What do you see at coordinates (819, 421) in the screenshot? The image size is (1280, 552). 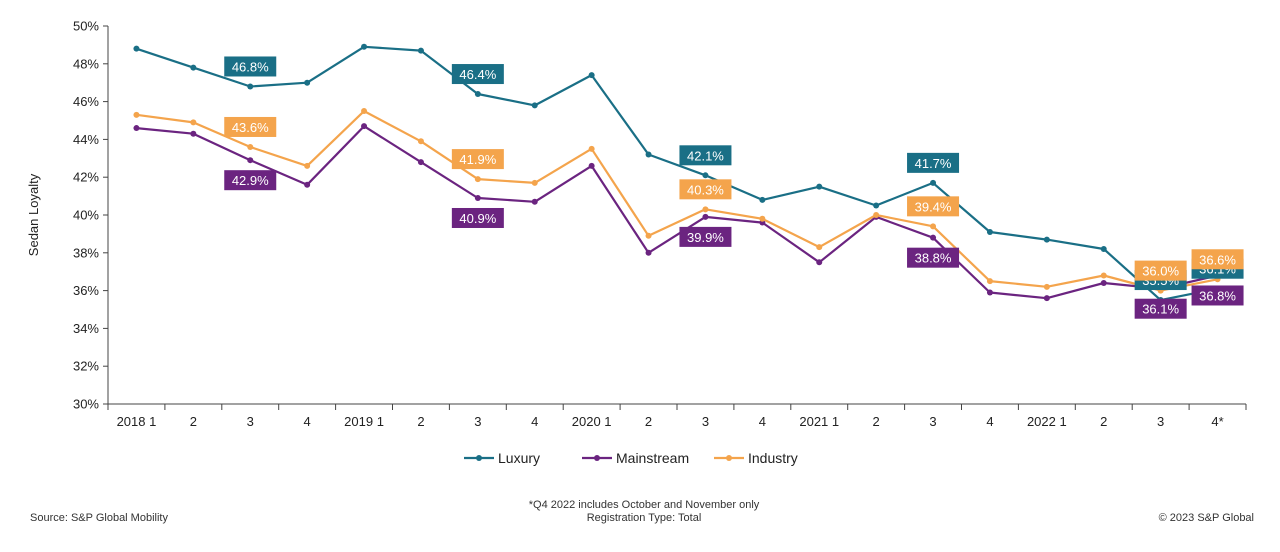 I see `x-tick-label: 2021 1` at bounding box center [819, 421].